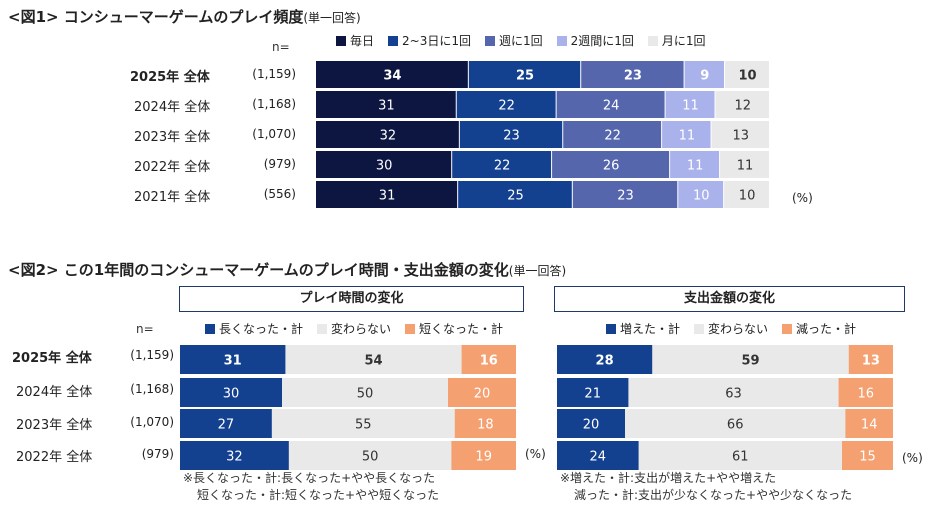 The height and width of the screenshot is (509, 934). I want to click on legend-label: 減った・計, so click(826, 329).